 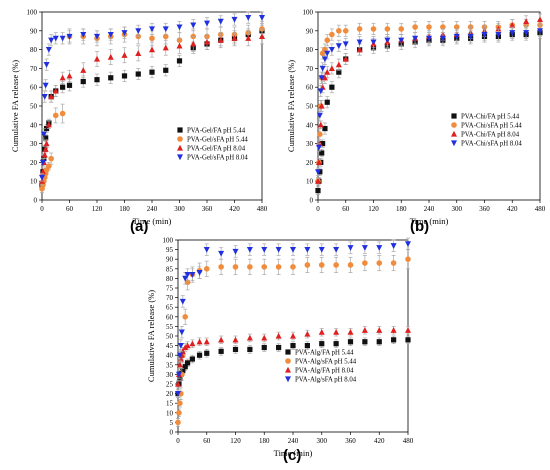 I want to click on legend-label: PVA-Chi/sFA pH 8.04, so click(x=491, y=144).